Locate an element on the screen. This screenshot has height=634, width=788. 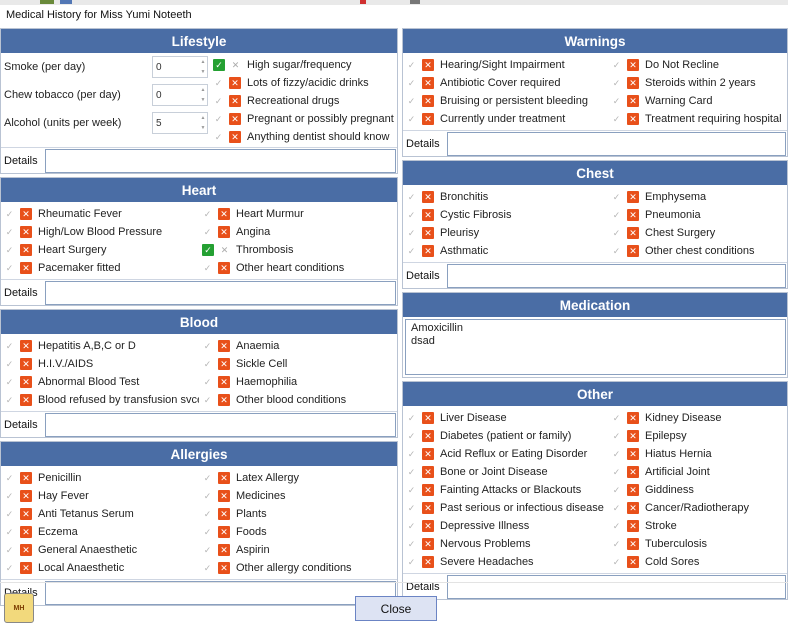
heart-details-input is located at coordinates (220, 292).